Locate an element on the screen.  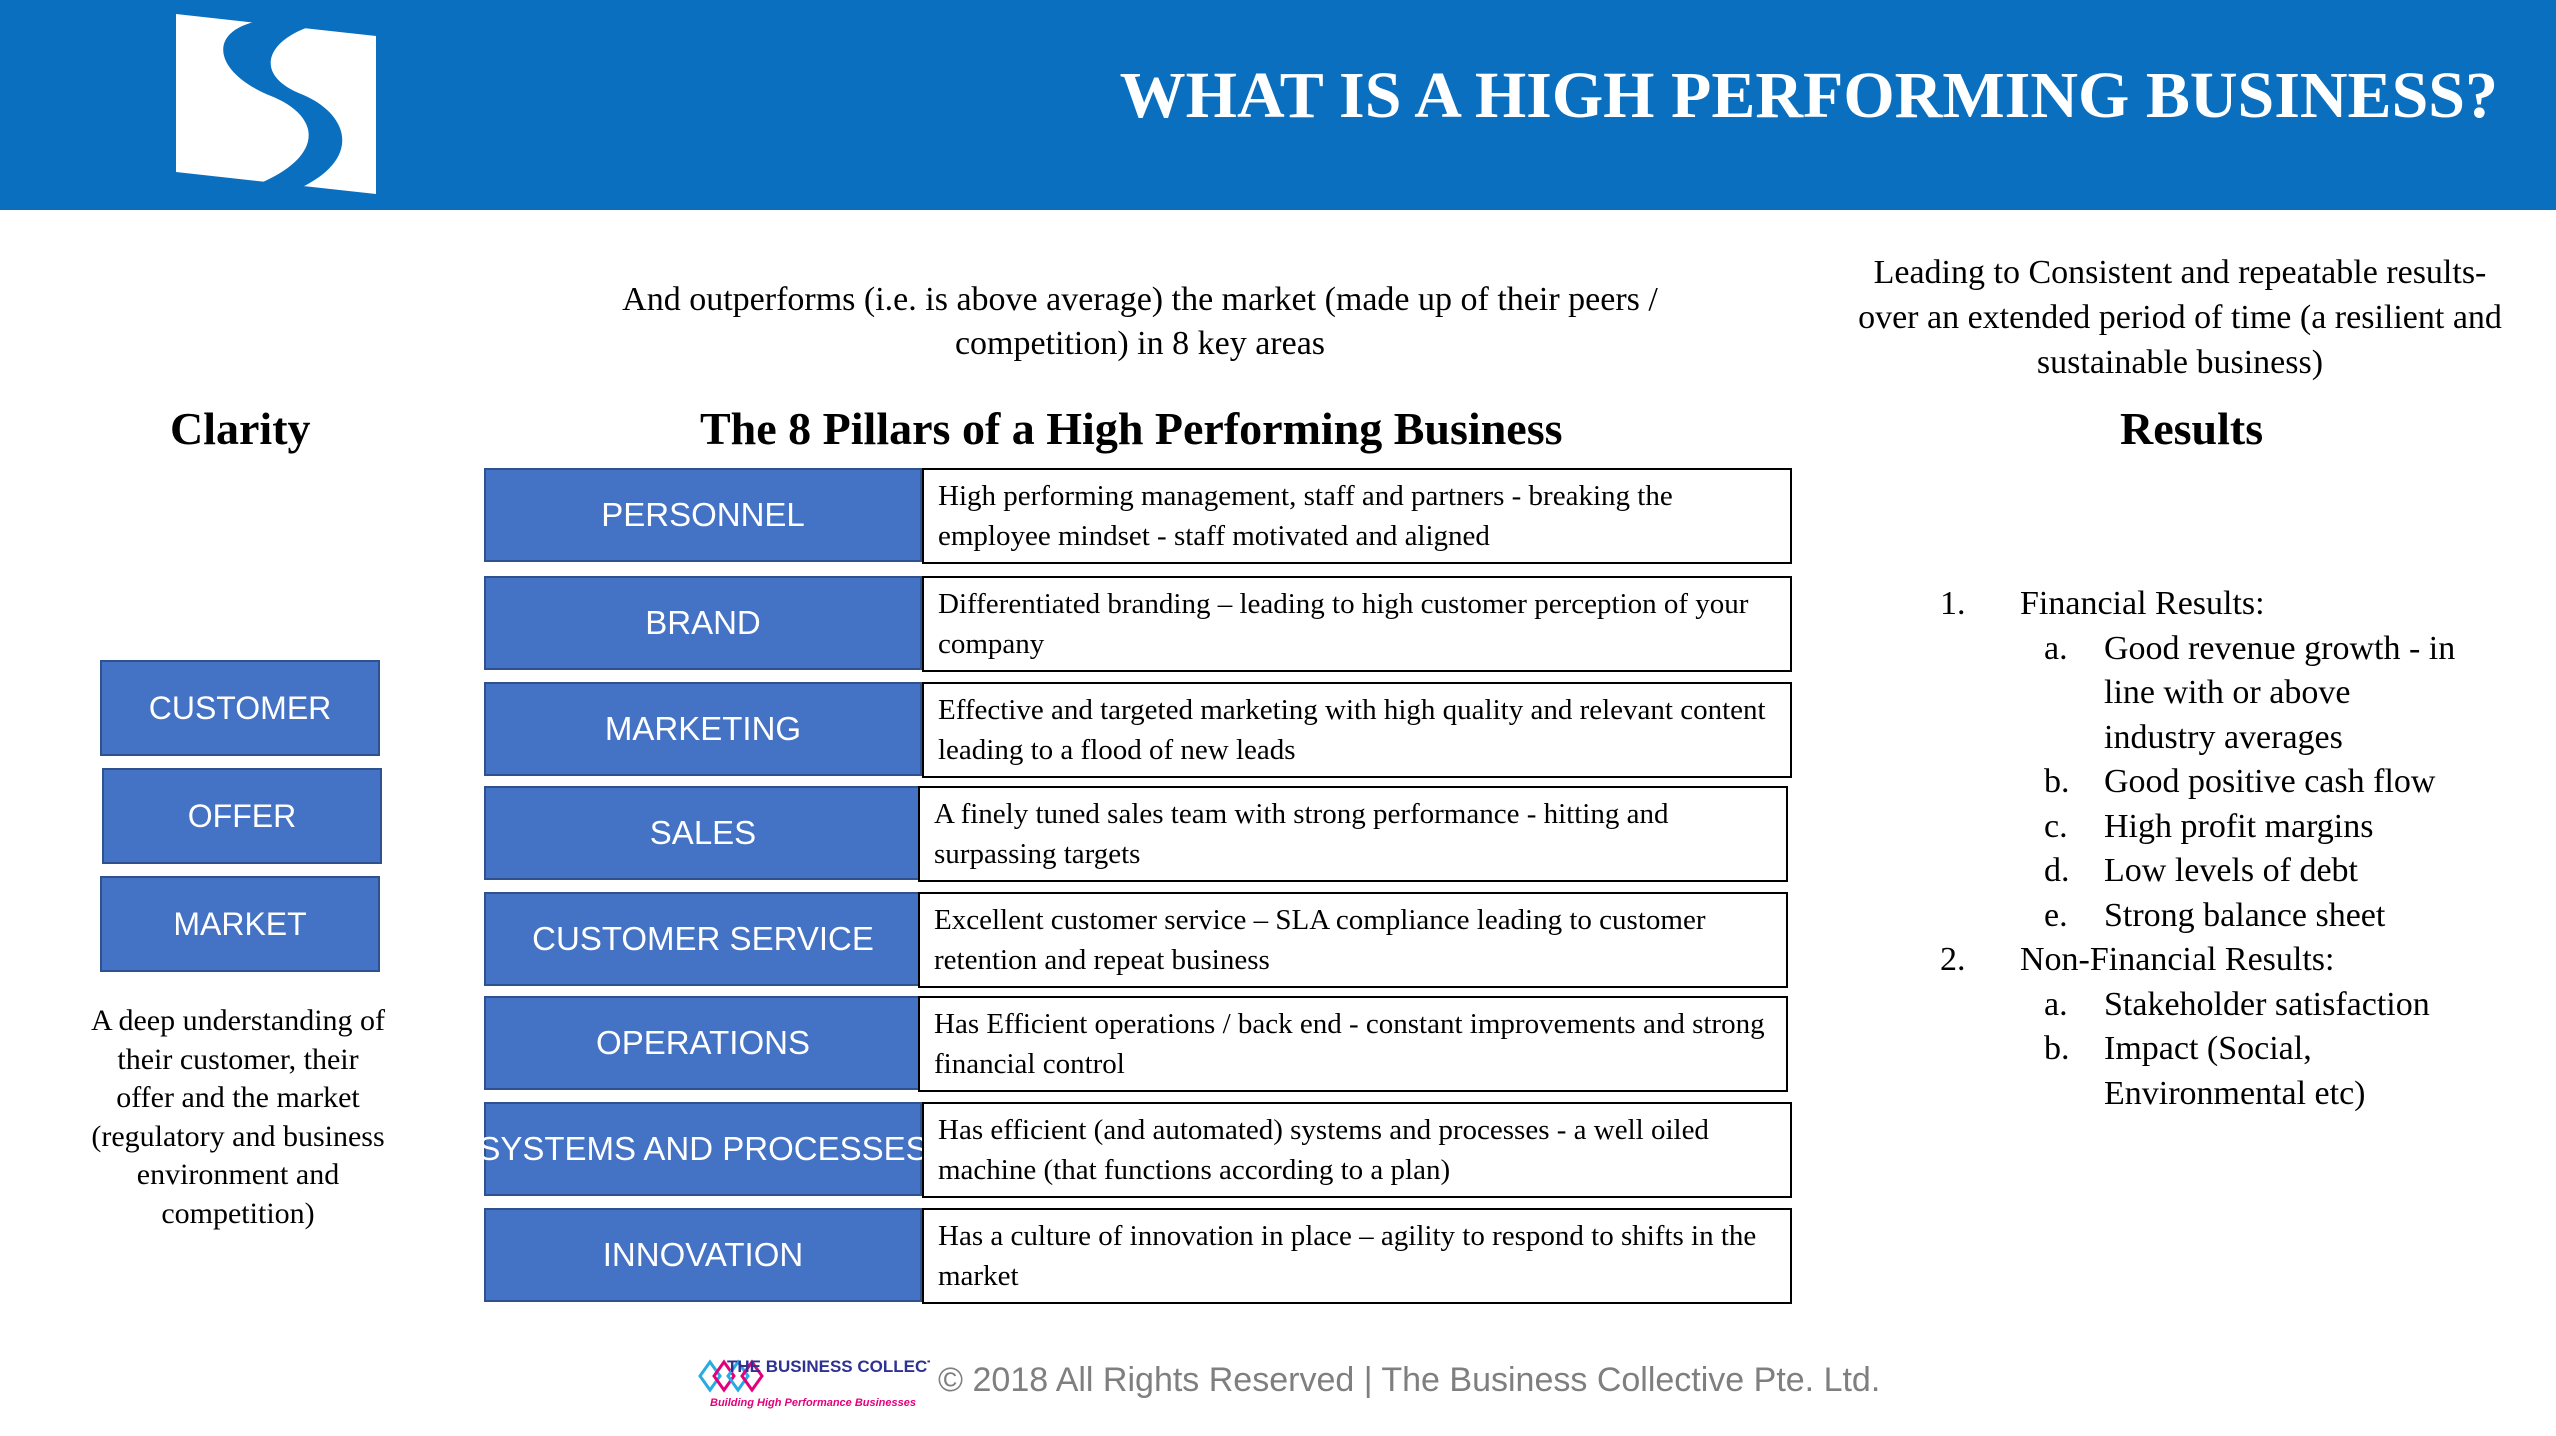
result-sub-label: Impact (Social, Environmental etc) is located at coordinates (2235, 1071).